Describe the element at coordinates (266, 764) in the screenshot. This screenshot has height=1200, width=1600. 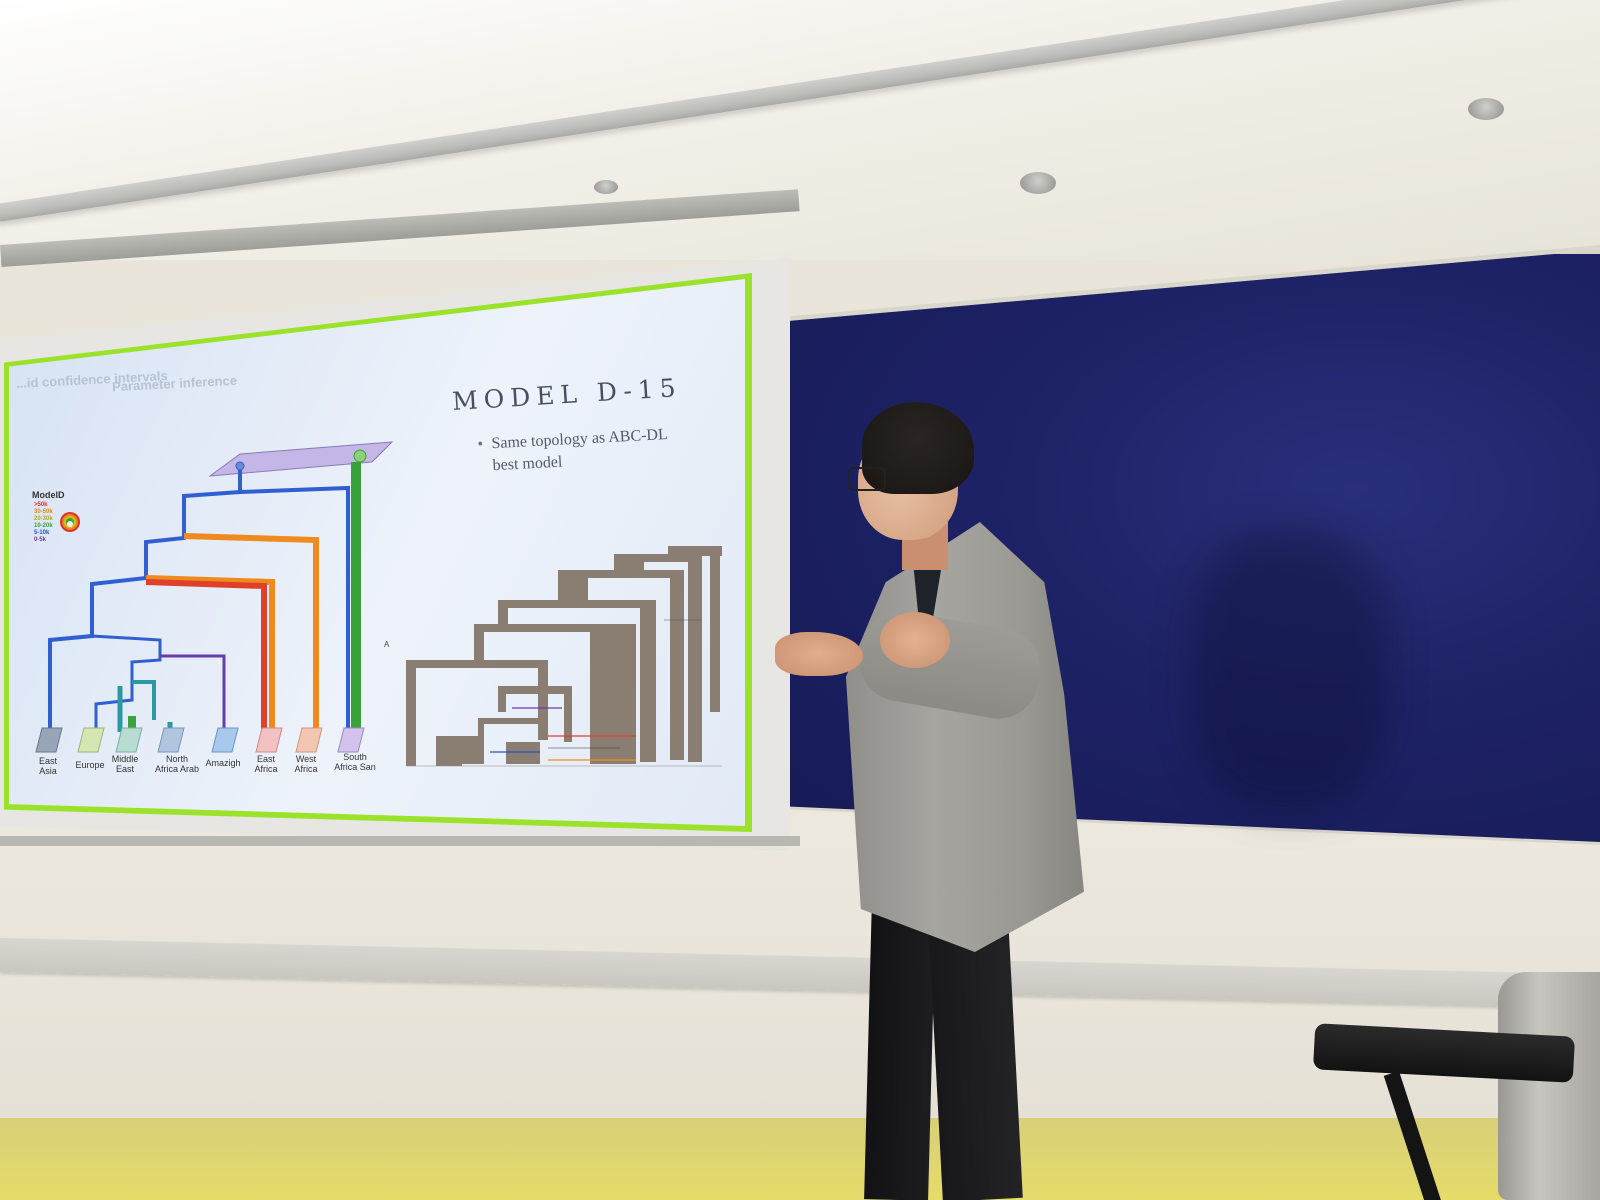
I see `population-label: East Africa` at that location.